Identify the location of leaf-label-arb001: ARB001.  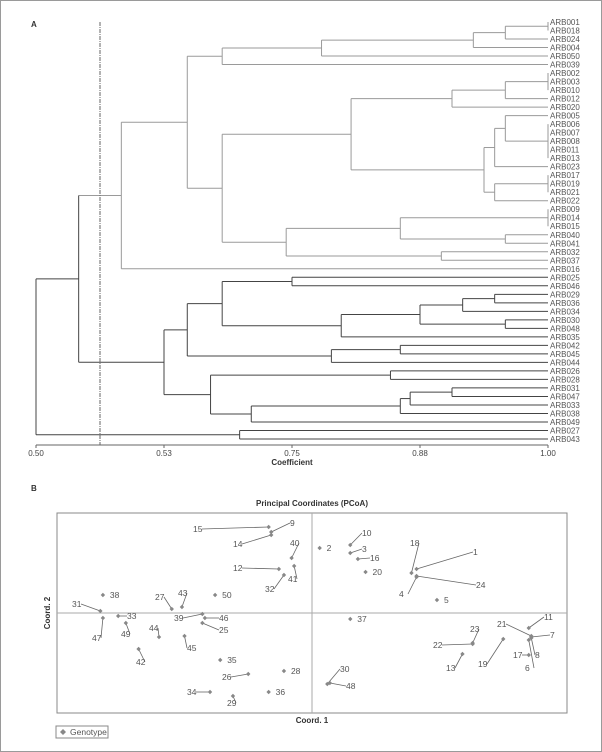
(565, 22).